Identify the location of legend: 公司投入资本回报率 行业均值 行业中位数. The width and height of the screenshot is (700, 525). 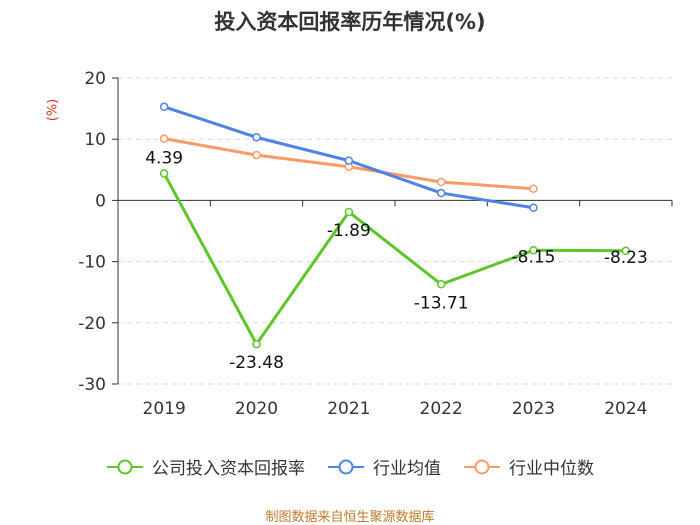
(350, 466).